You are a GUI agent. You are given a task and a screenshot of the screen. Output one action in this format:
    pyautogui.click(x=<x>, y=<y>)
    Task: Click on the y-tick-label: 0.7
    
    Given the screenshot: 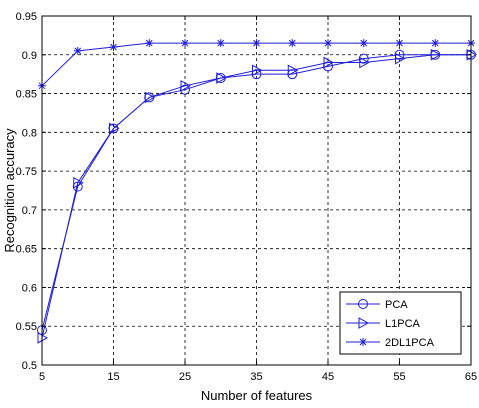 What is the action you would take?
    pyautogui.click(x=29, y=211)
    